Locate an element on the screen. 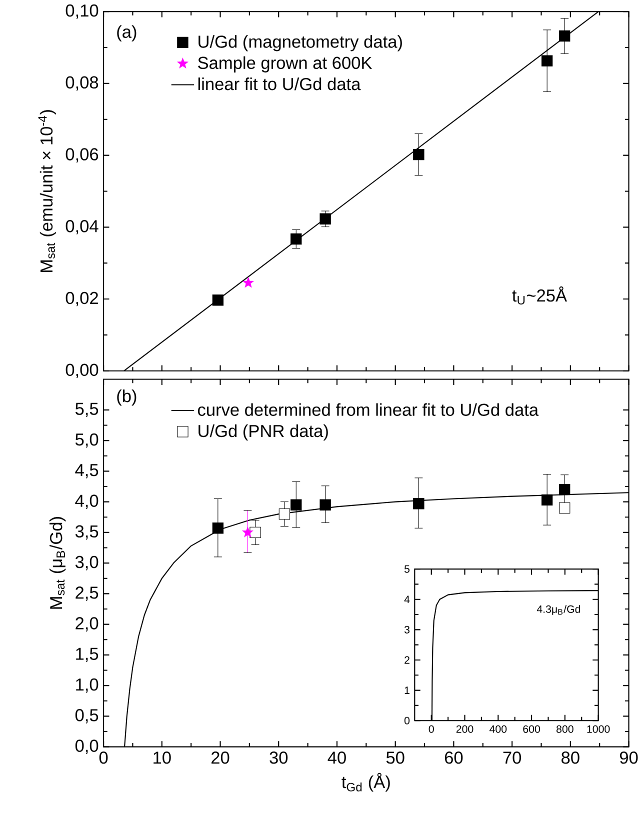  y-tick-label: 5 is located at coordinates (407, 569).